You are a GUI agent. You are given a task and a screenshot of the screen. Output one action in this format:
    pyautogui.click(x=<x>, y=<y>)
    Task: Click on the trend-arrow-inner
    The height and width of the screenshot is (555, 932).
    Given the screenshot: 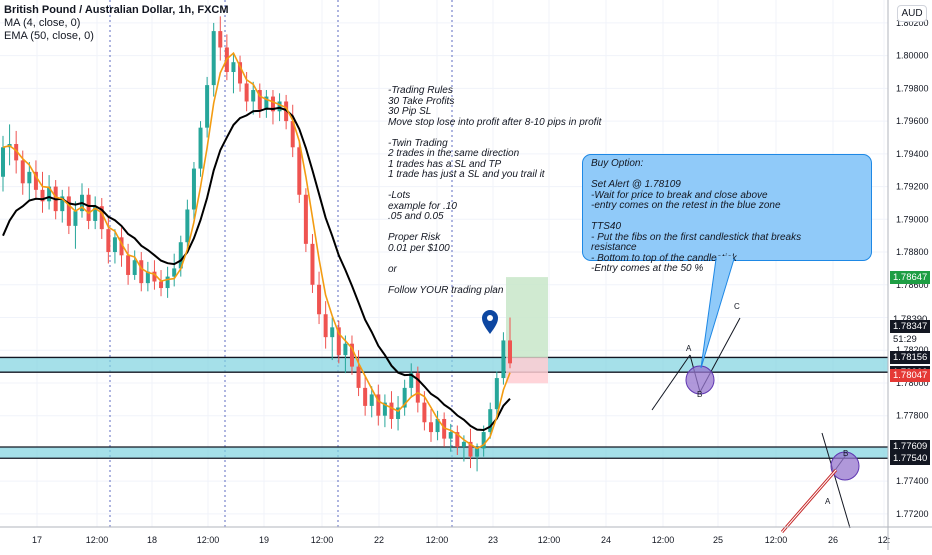 What is the action you would take?
    pyautogui.click(x=809, y=501)
    